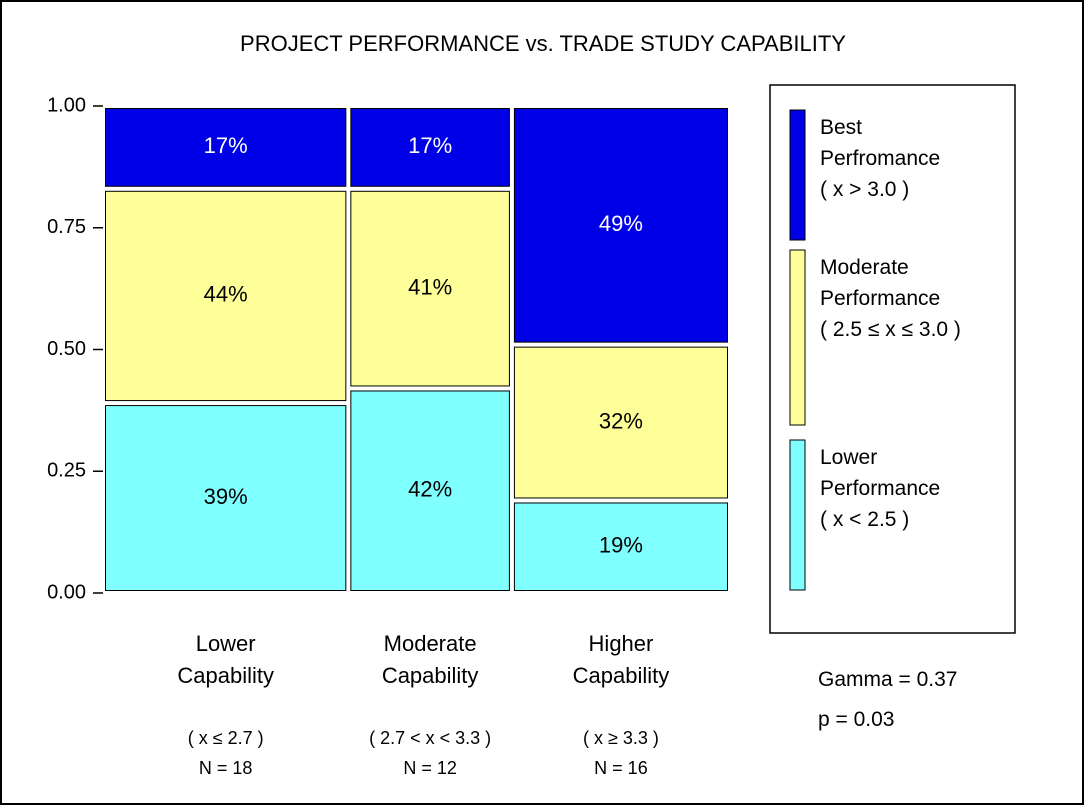 This screenshot has height=806, width=1085. Describe the element at coordinates (880, 488) in the screenshot. I see `legend-label: Lower Performance ( x < 2.5 )` at that location.